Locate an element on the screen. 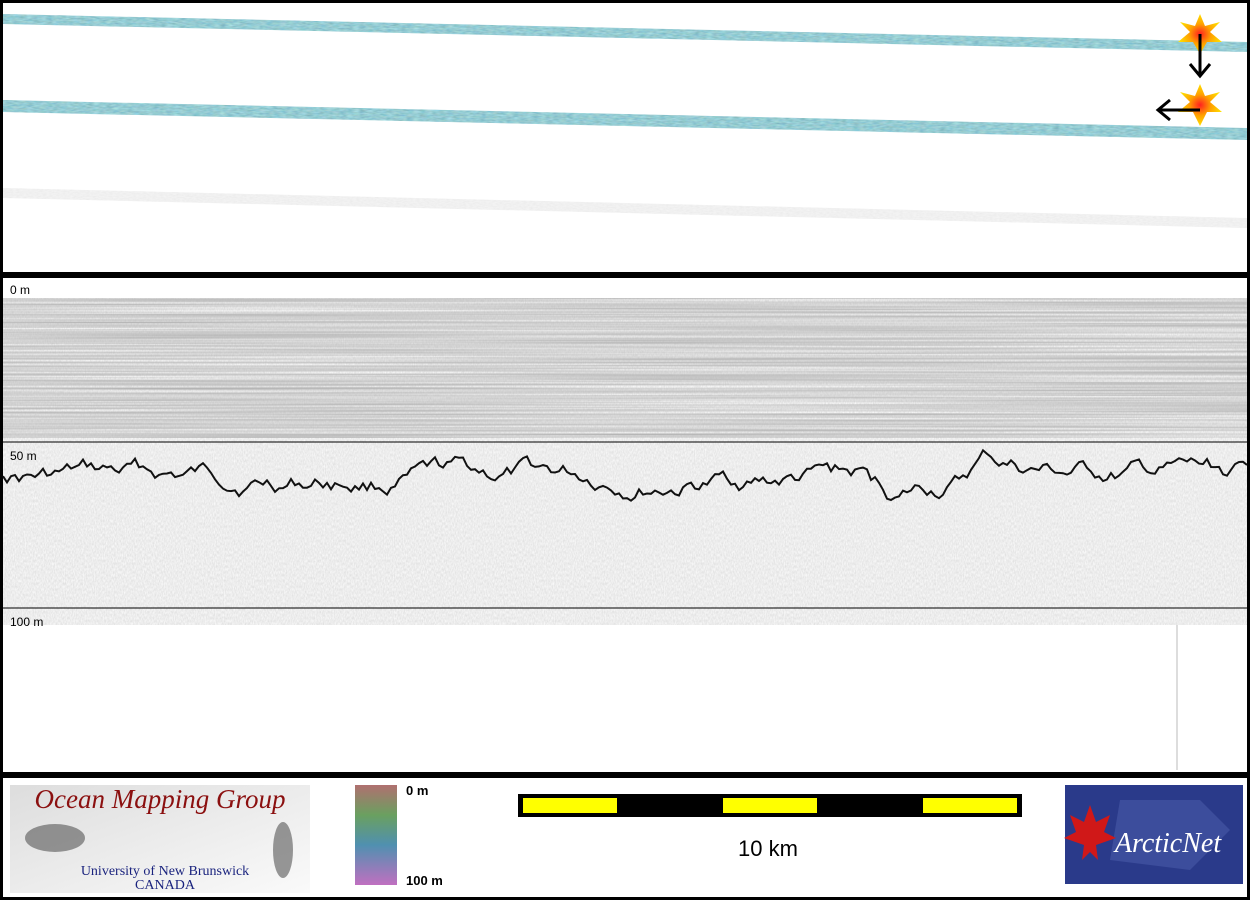 This screenshot has height=900, width=1250. seabed-trace is located at coordinates (625, 475).